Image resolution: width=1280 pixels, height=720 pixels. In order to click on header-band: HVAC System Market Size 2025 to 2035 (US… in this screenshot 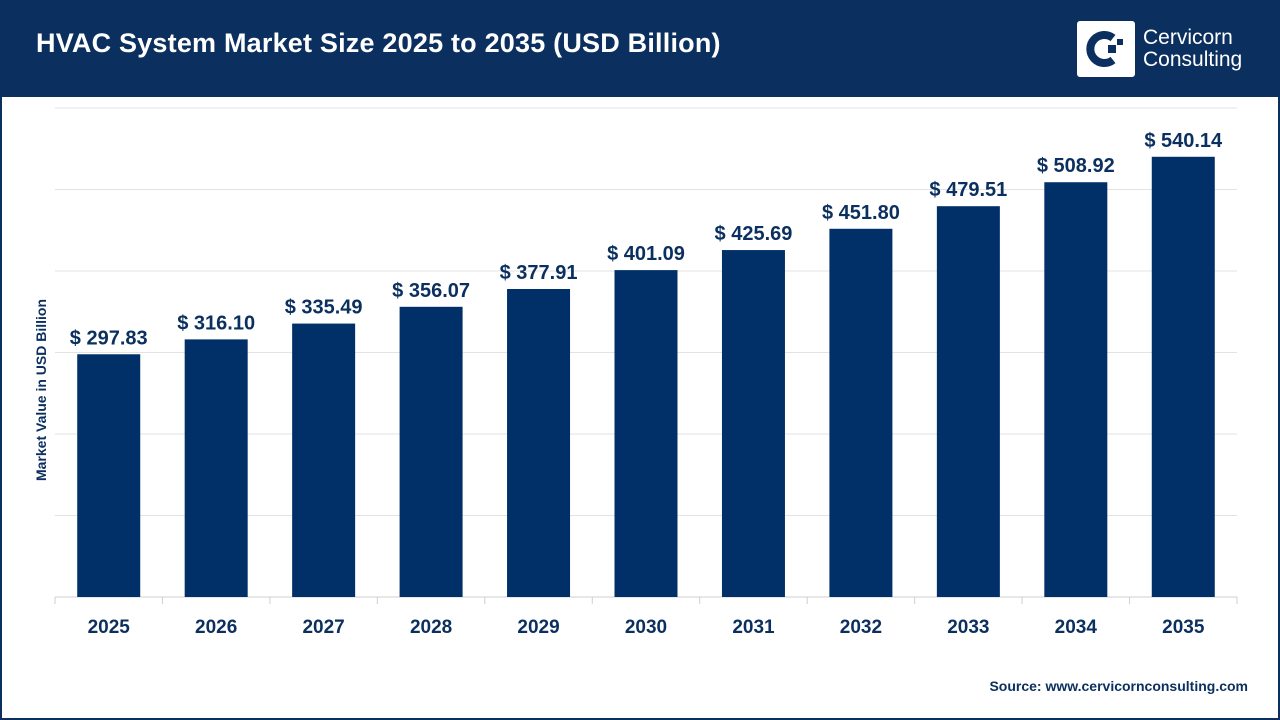, I will do `click(640, 48)`.